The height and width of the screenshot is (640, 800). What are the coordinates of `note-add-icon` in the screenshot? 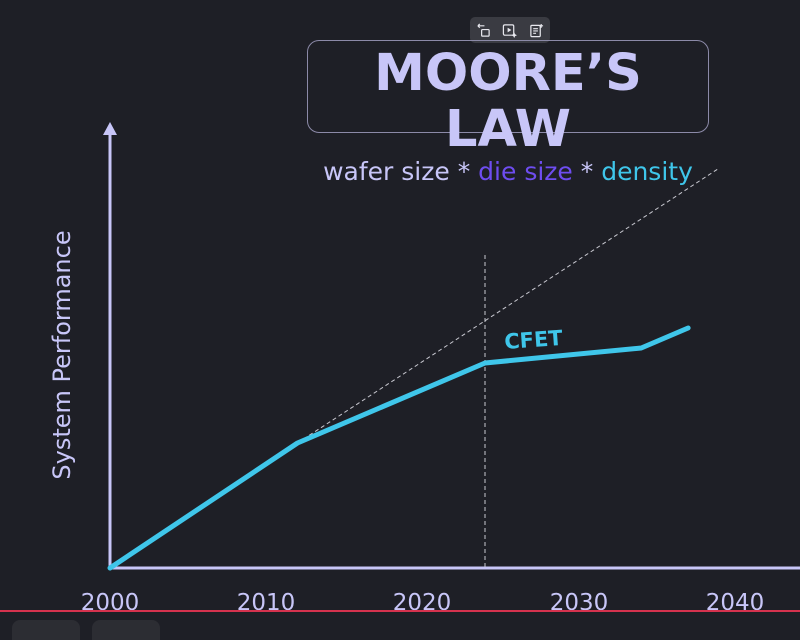 It's located at (537, 30).